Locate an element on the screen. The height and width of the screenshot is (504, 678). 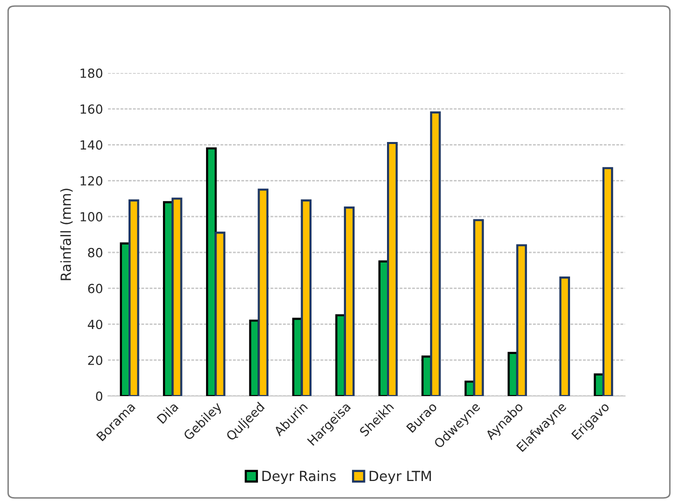
y-tick-label: 40 is located at coordinates (95, 325).